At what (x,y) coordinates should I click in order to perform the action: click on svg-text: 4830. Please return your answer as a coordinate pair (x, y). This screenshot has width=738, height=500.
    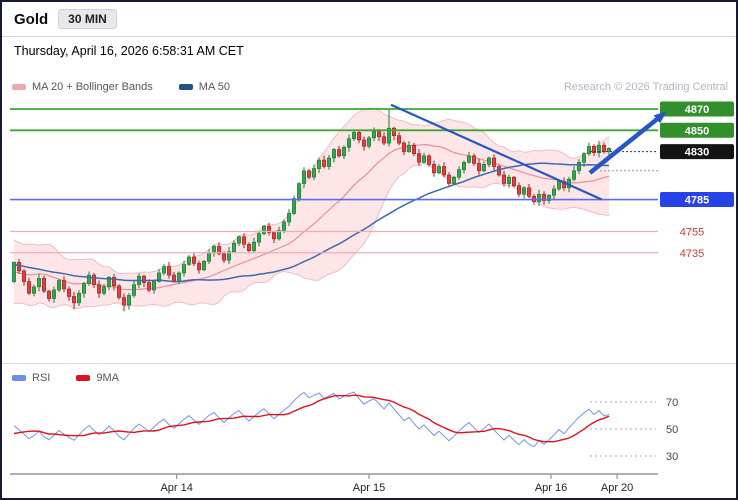
    Looking at the image, I should click on (697, 153).